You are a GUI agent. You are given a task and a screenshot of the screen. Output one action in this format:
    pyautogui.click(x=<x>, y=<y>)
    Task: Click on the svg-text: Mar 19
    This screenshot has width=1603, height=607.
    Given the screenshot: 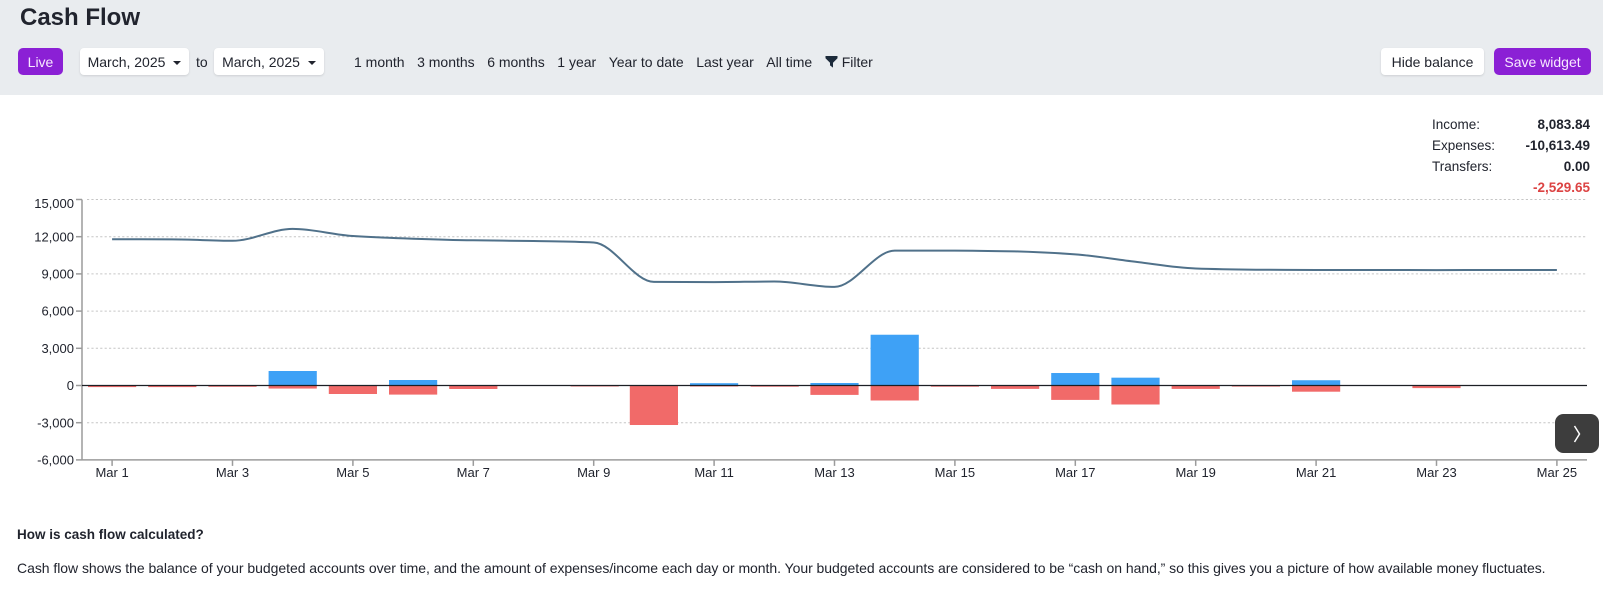 What is the action you would take?
    pyautogui.click(x=1195, y=472)
    